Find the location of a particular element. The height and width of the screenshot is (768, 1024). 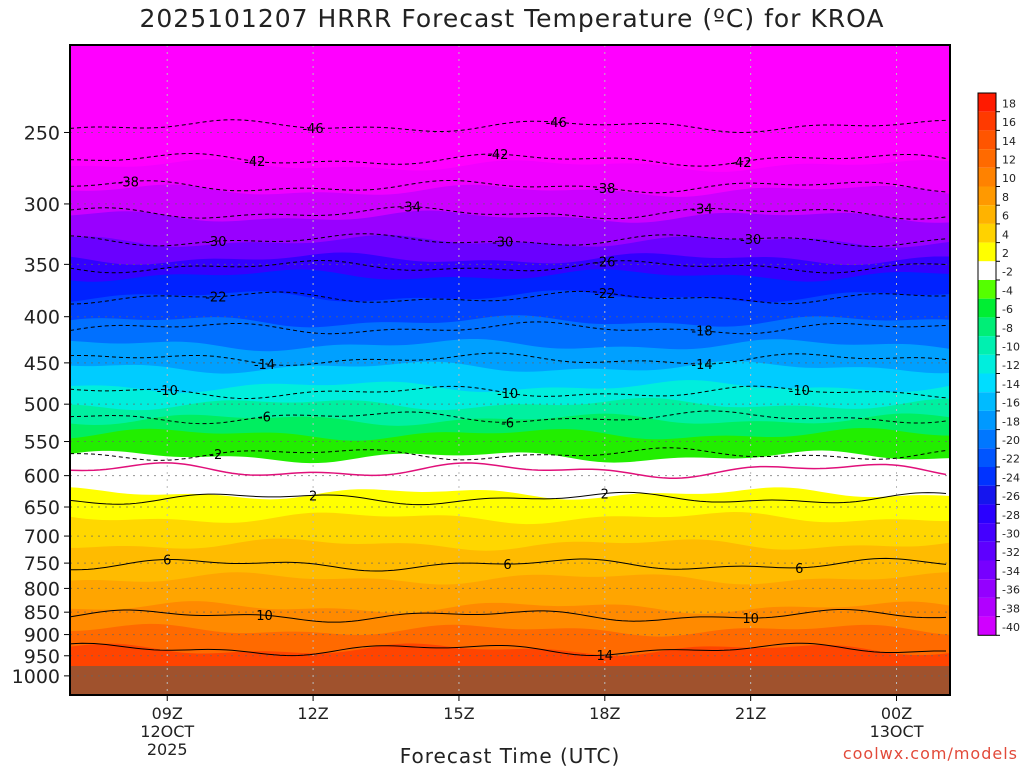

y-tick-label: 500 is located at coordinates (42, 405).